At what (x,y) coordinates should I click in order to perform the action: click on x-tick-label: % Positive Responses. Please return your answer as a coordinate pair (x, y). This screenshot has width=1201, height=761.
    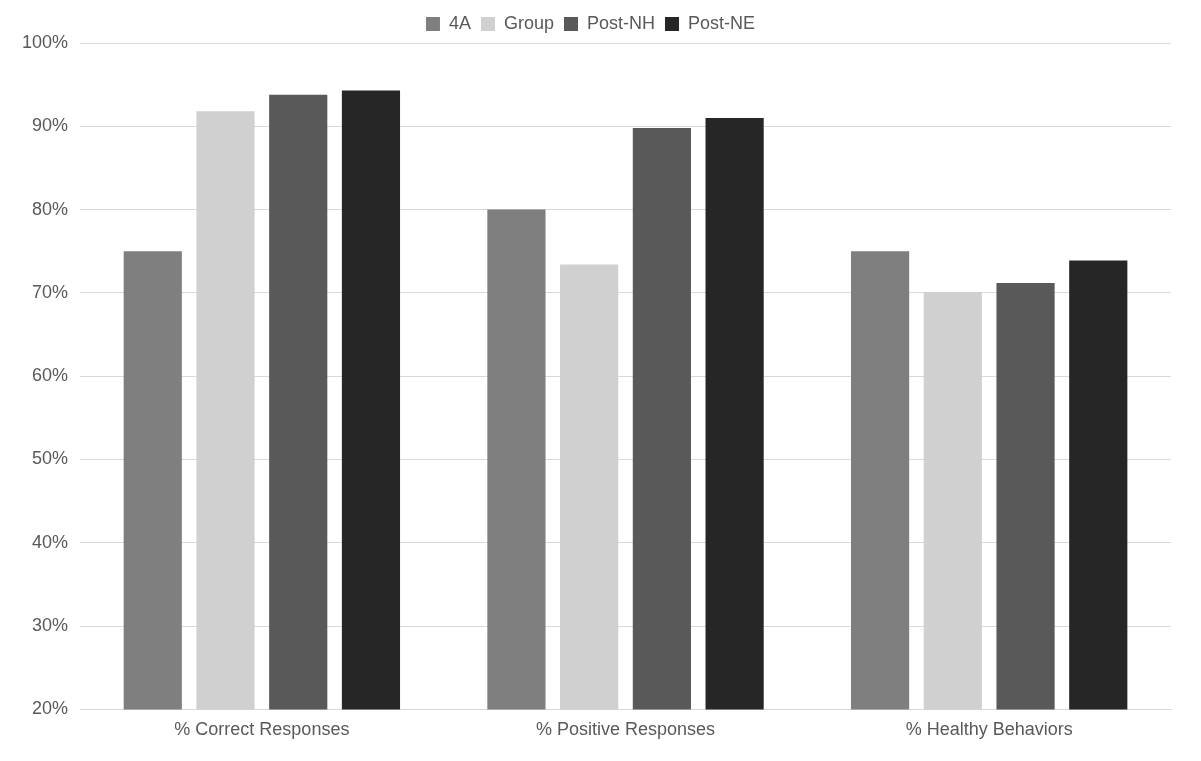
    Looking at the image, I should click on (625, 729).